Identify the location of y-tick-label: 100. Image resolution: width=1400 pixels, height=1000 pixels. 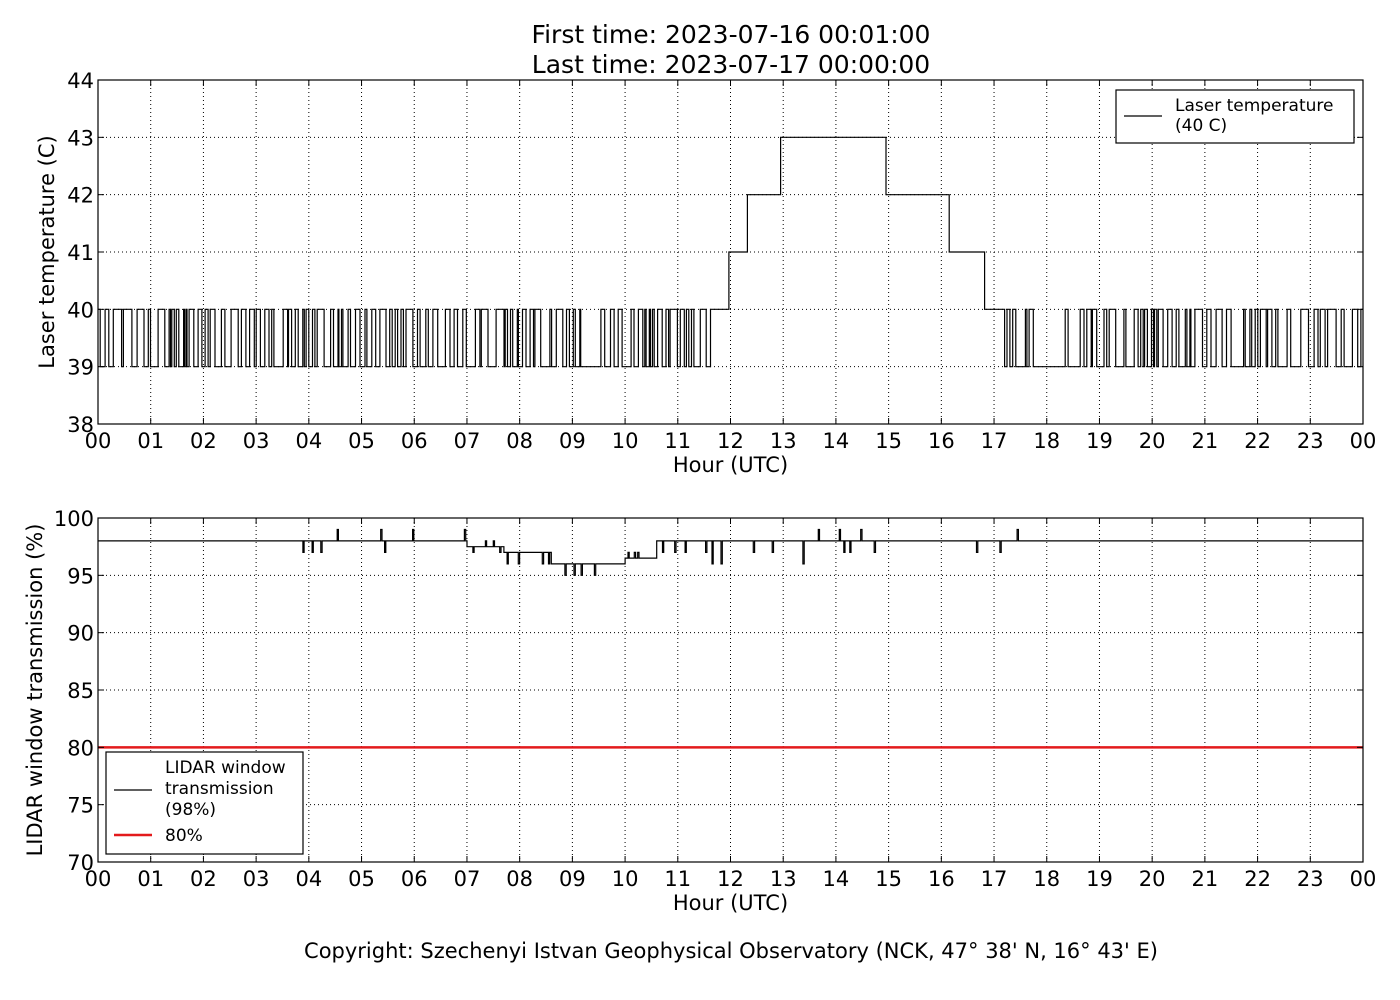
(74, 519).